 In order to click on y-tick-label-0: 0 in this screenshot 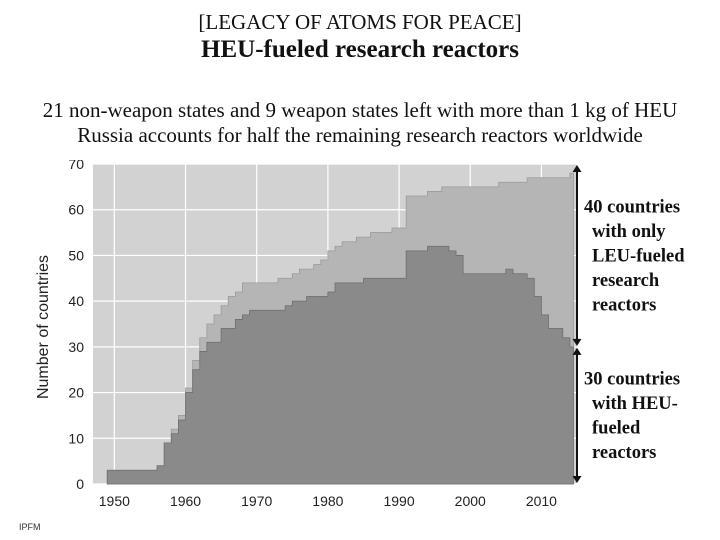, I will do `click(80, 484)`.